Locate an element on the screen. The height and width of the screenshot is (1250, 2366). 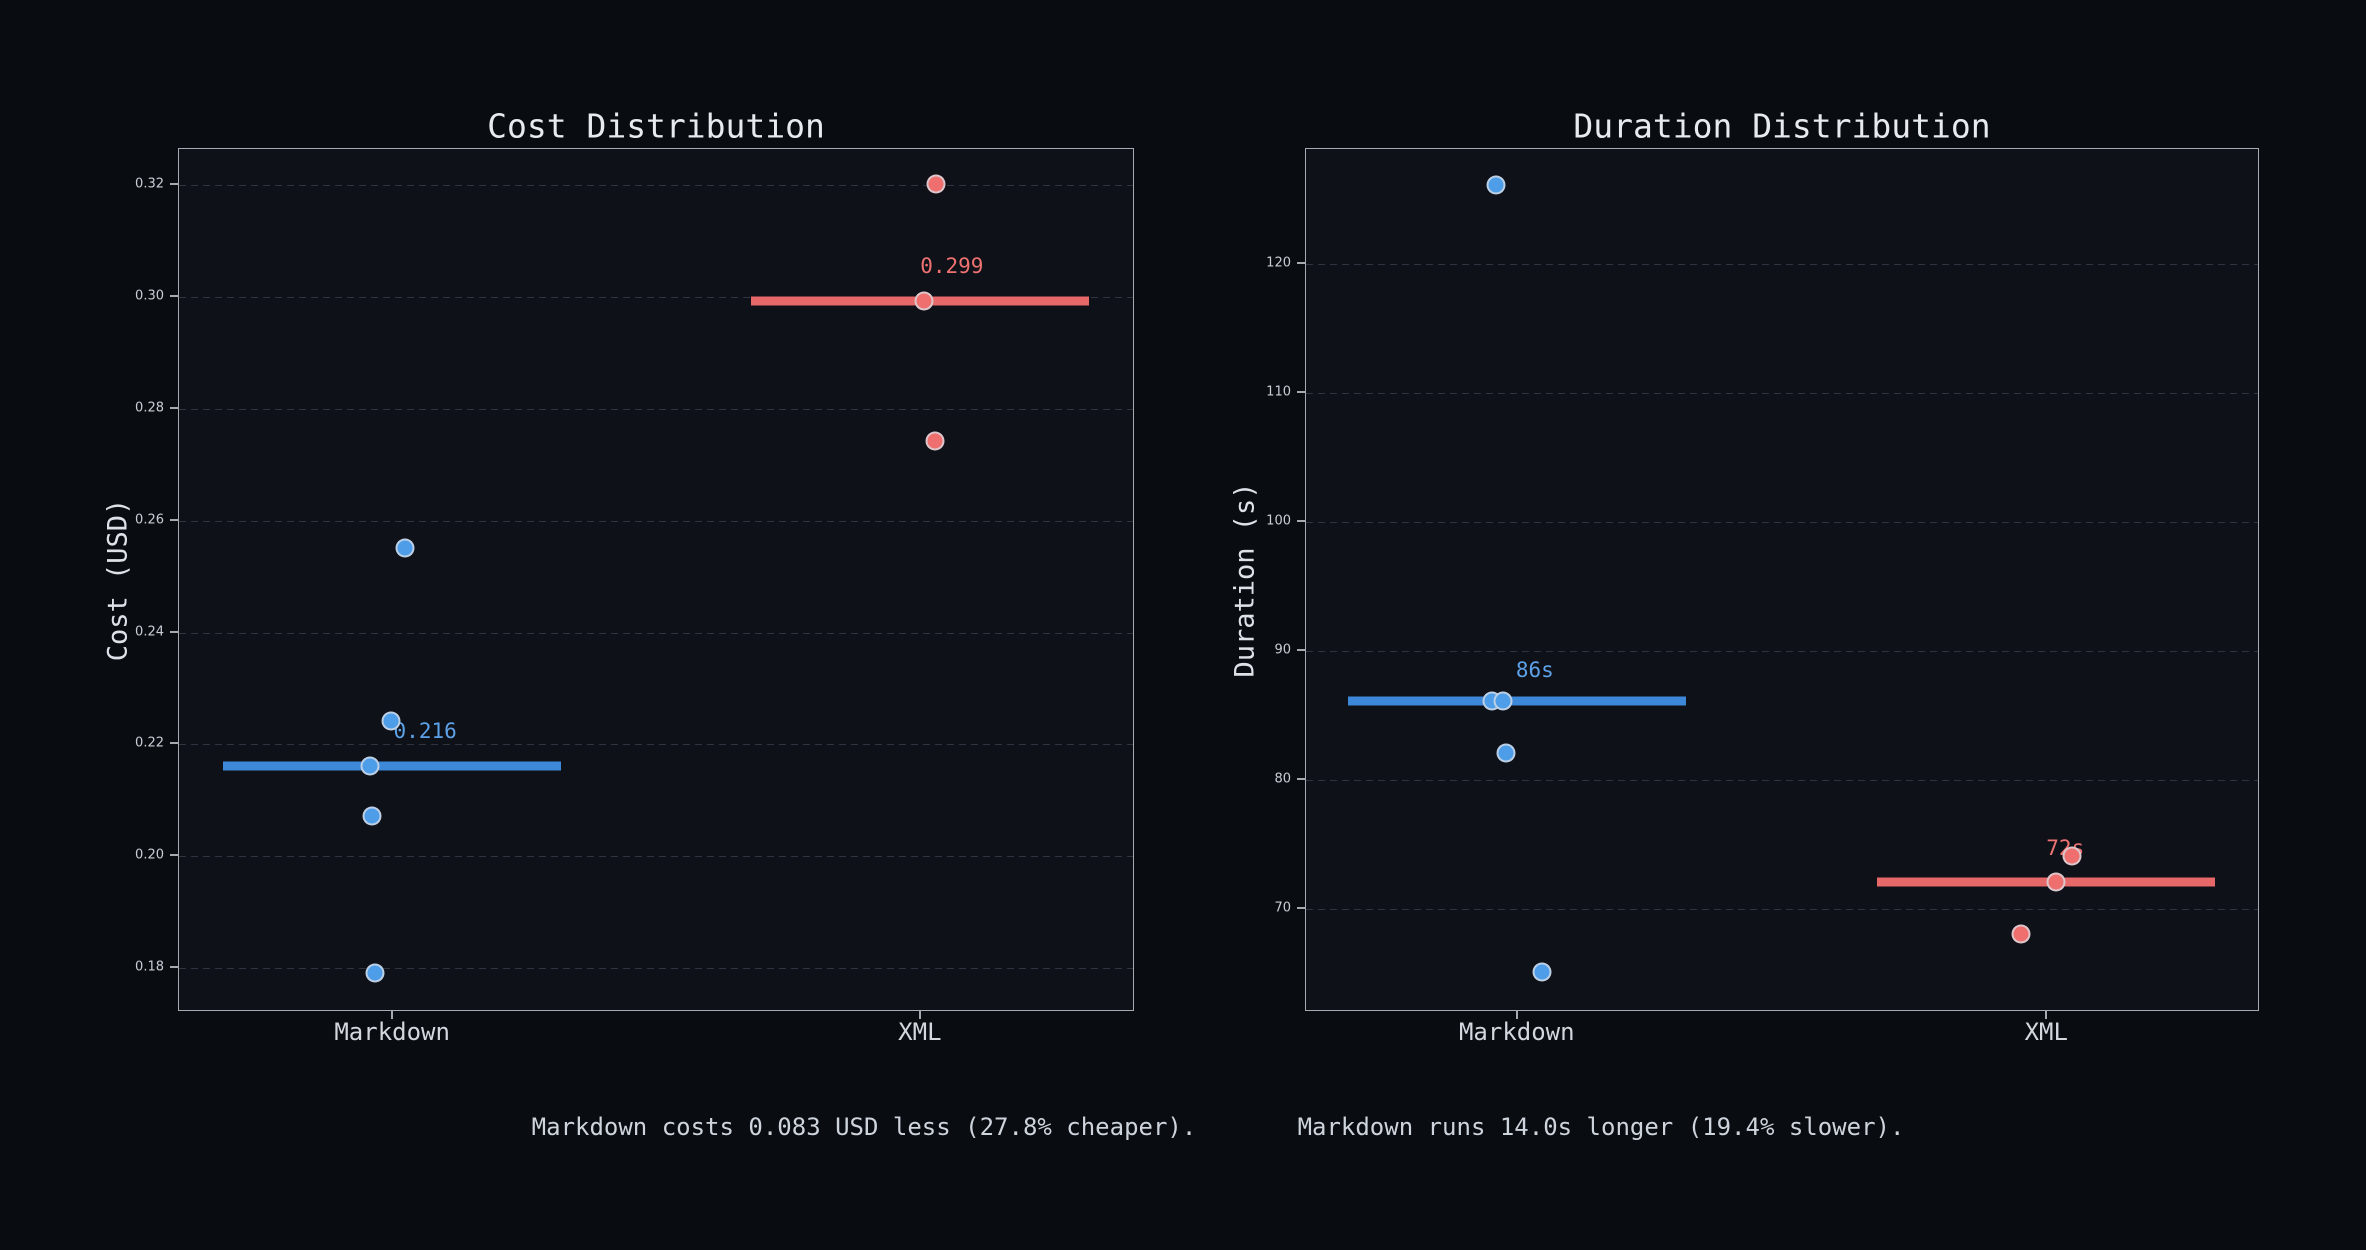
y-tick-label: 110 is located at coordinates (1278, 392).